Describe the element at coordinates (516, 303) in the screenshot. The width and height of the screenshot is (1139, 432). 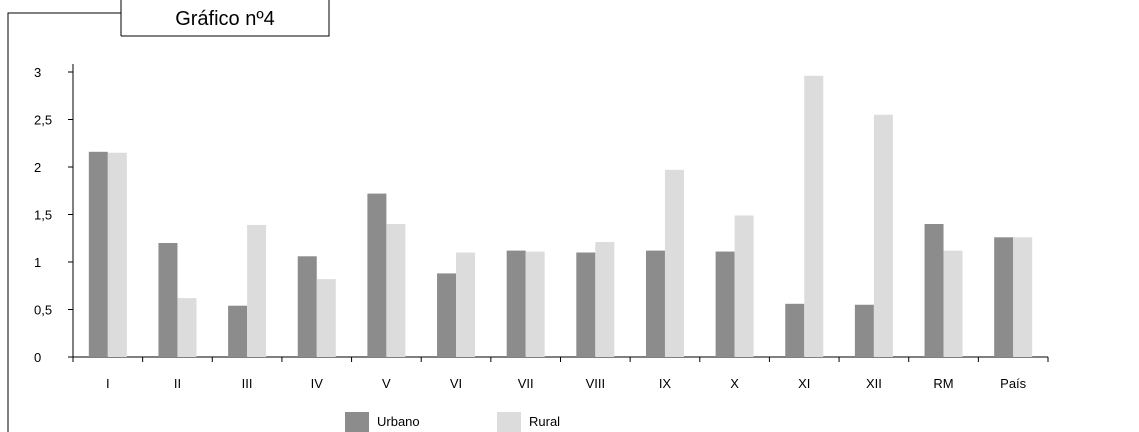
I see `bar-urbano-VII` at that location.